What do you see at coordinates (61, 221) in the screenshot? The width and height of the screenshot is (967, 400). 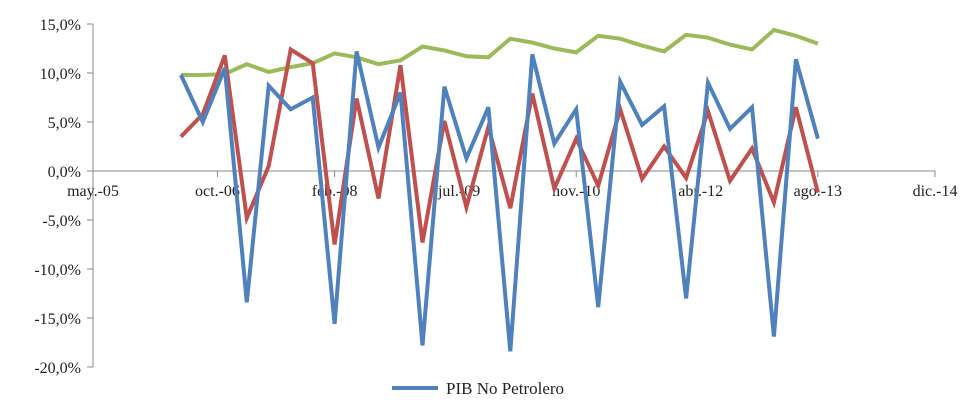 I see `y-tick-label: -5,0%` at bounding box center [61, 221].